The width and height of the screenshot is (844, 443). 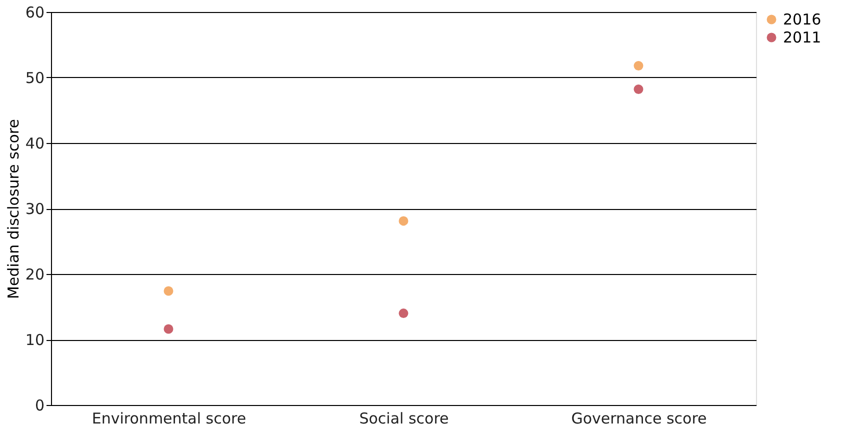 What do you see at coordinates (13, 209) in the screenshot?
I see `y-axis-title: Median disclosure score` at bounding box center [13, 209].